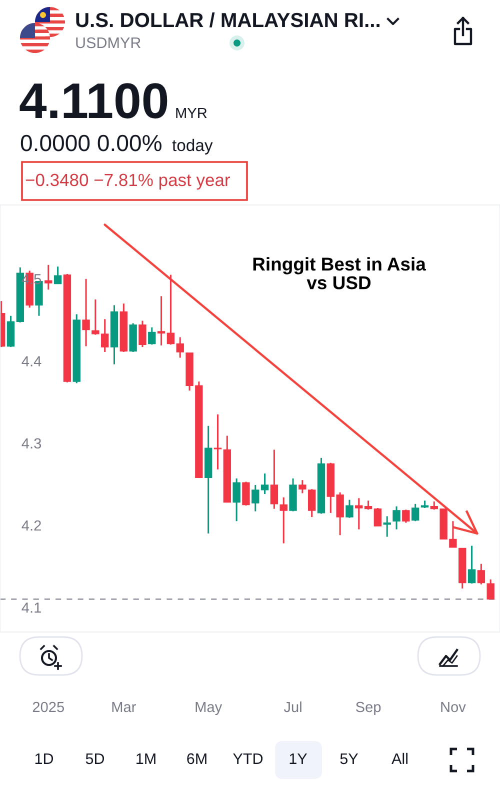 The height and width of the screenshot is (800, 500). What do you see at coordinates (293, 706) in the screenshot?
I see `x-tick-label: Jul` at bounding box center [293, 706].